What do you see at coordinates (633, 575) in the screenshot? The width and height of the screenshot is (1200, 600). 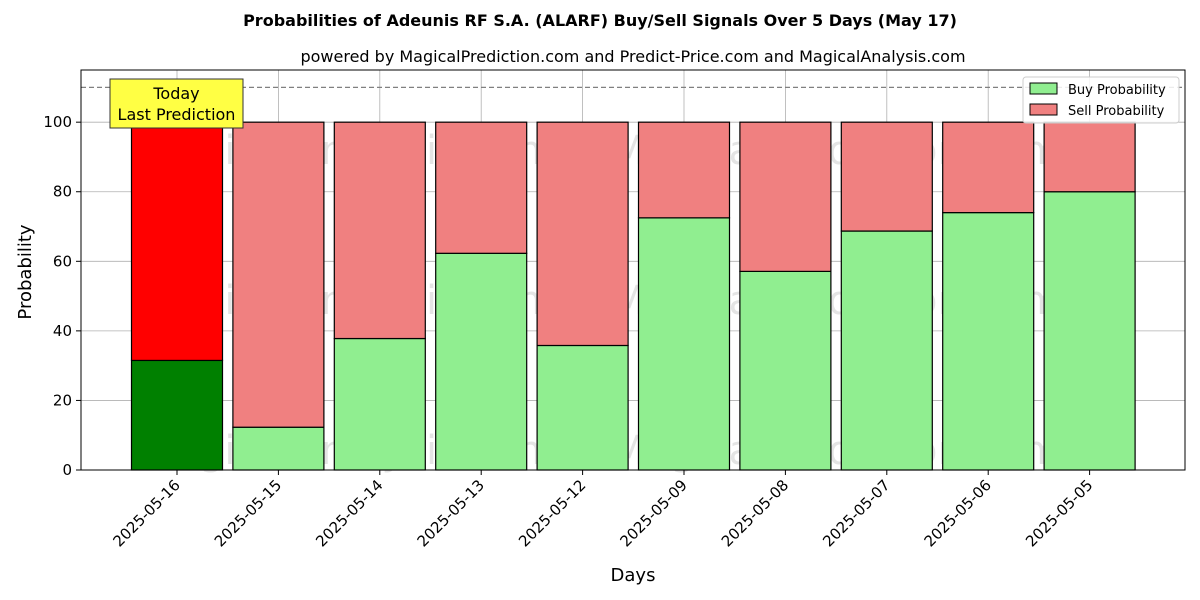 I see `x-axis-label: Days` at bounding box center [633, 575].